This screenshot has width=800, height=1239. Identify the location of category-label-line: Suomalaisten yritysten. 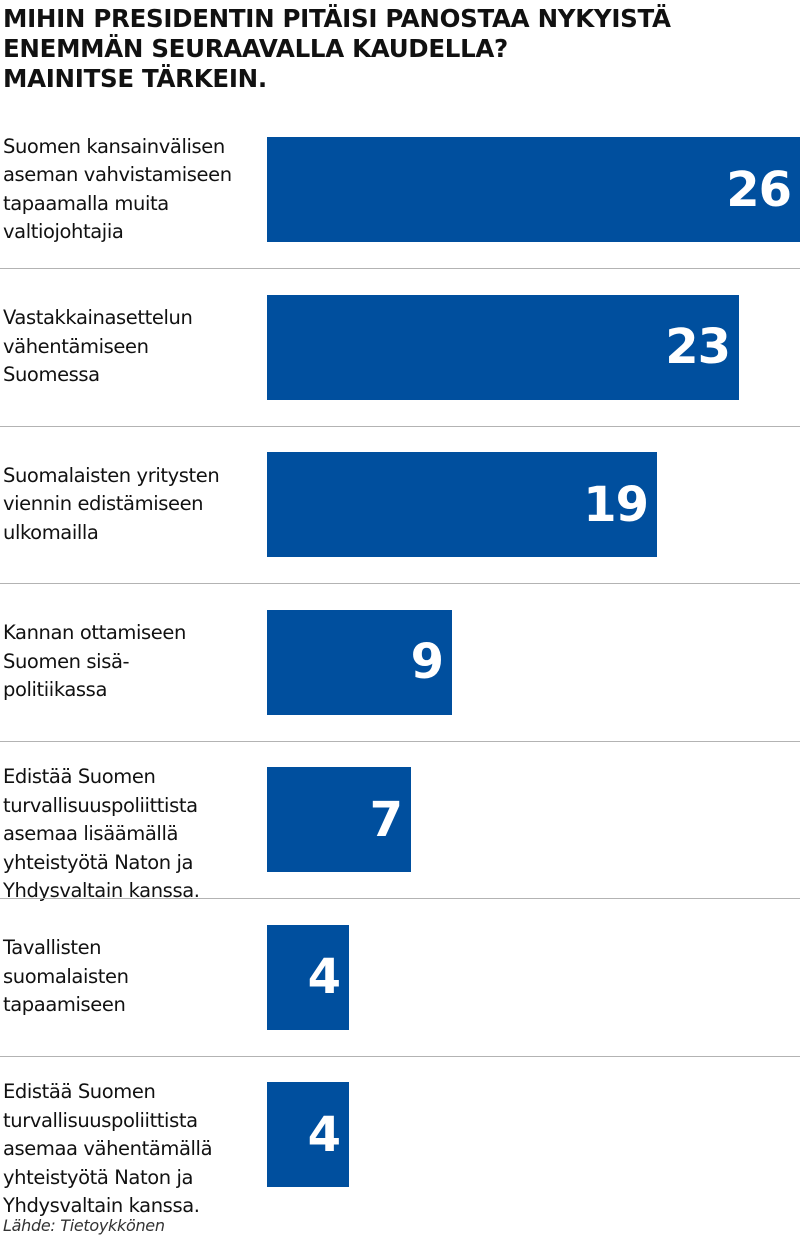
(111, 475).